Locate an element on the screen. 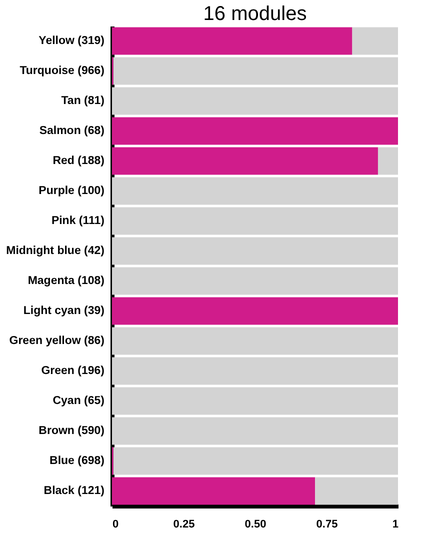 Image resolution: width=441 pixels, height=542 pixels. y-tick-label: Yellow (319) is located at coordinates (71, 41).